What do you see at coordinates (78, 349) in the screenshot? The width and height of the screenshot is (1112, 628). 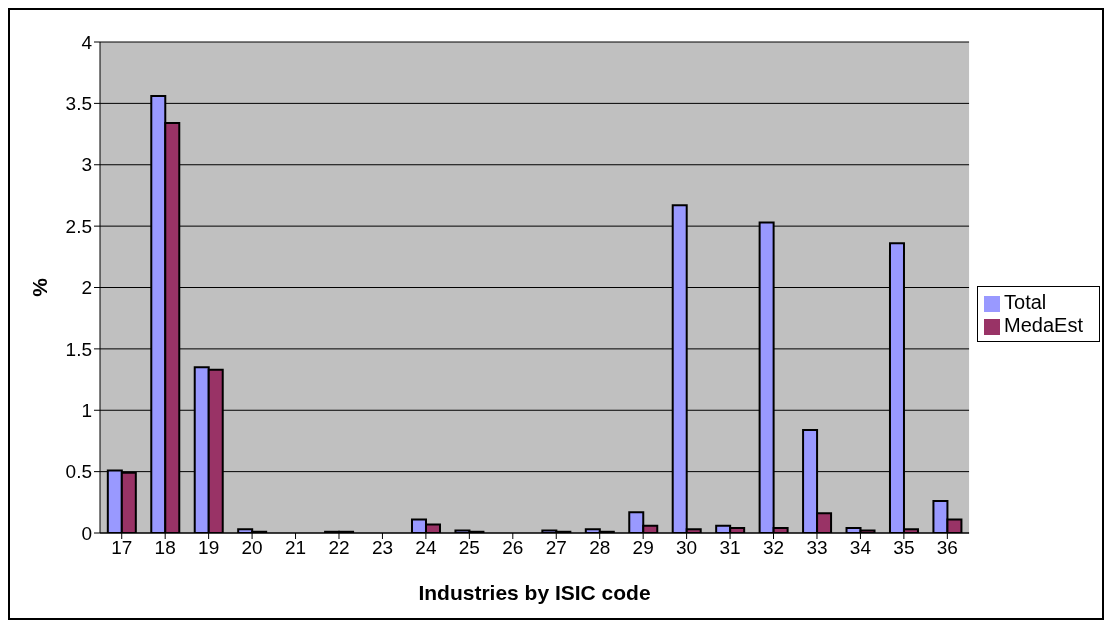 I see `y-tick-label: 1.5` at bounding box center [78, 349].